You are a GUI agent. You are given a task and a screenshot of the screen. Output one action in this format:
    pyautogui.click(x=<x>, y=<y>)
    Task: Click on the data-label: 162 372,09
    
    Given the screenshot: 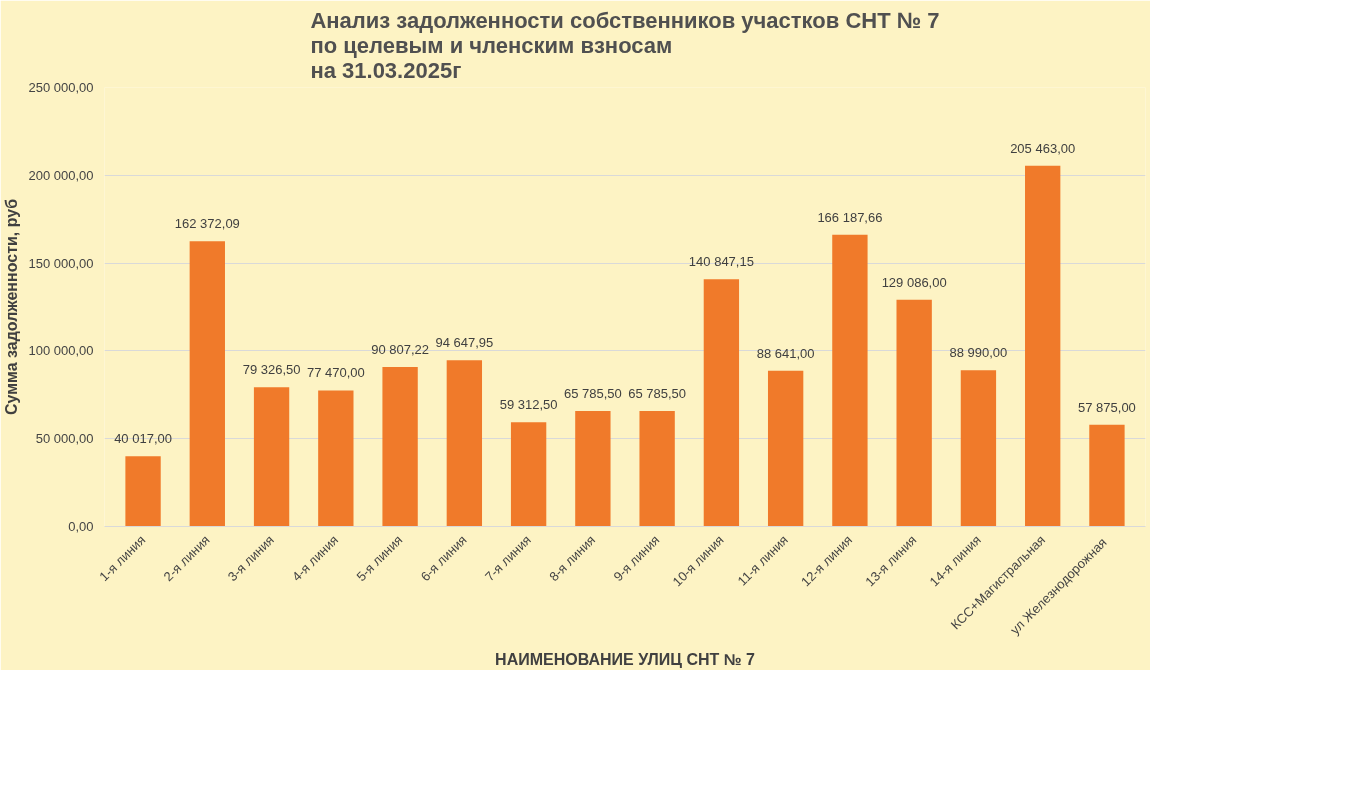 What is the action you would take?
    pyautogui.click(x=207, y=224)
    